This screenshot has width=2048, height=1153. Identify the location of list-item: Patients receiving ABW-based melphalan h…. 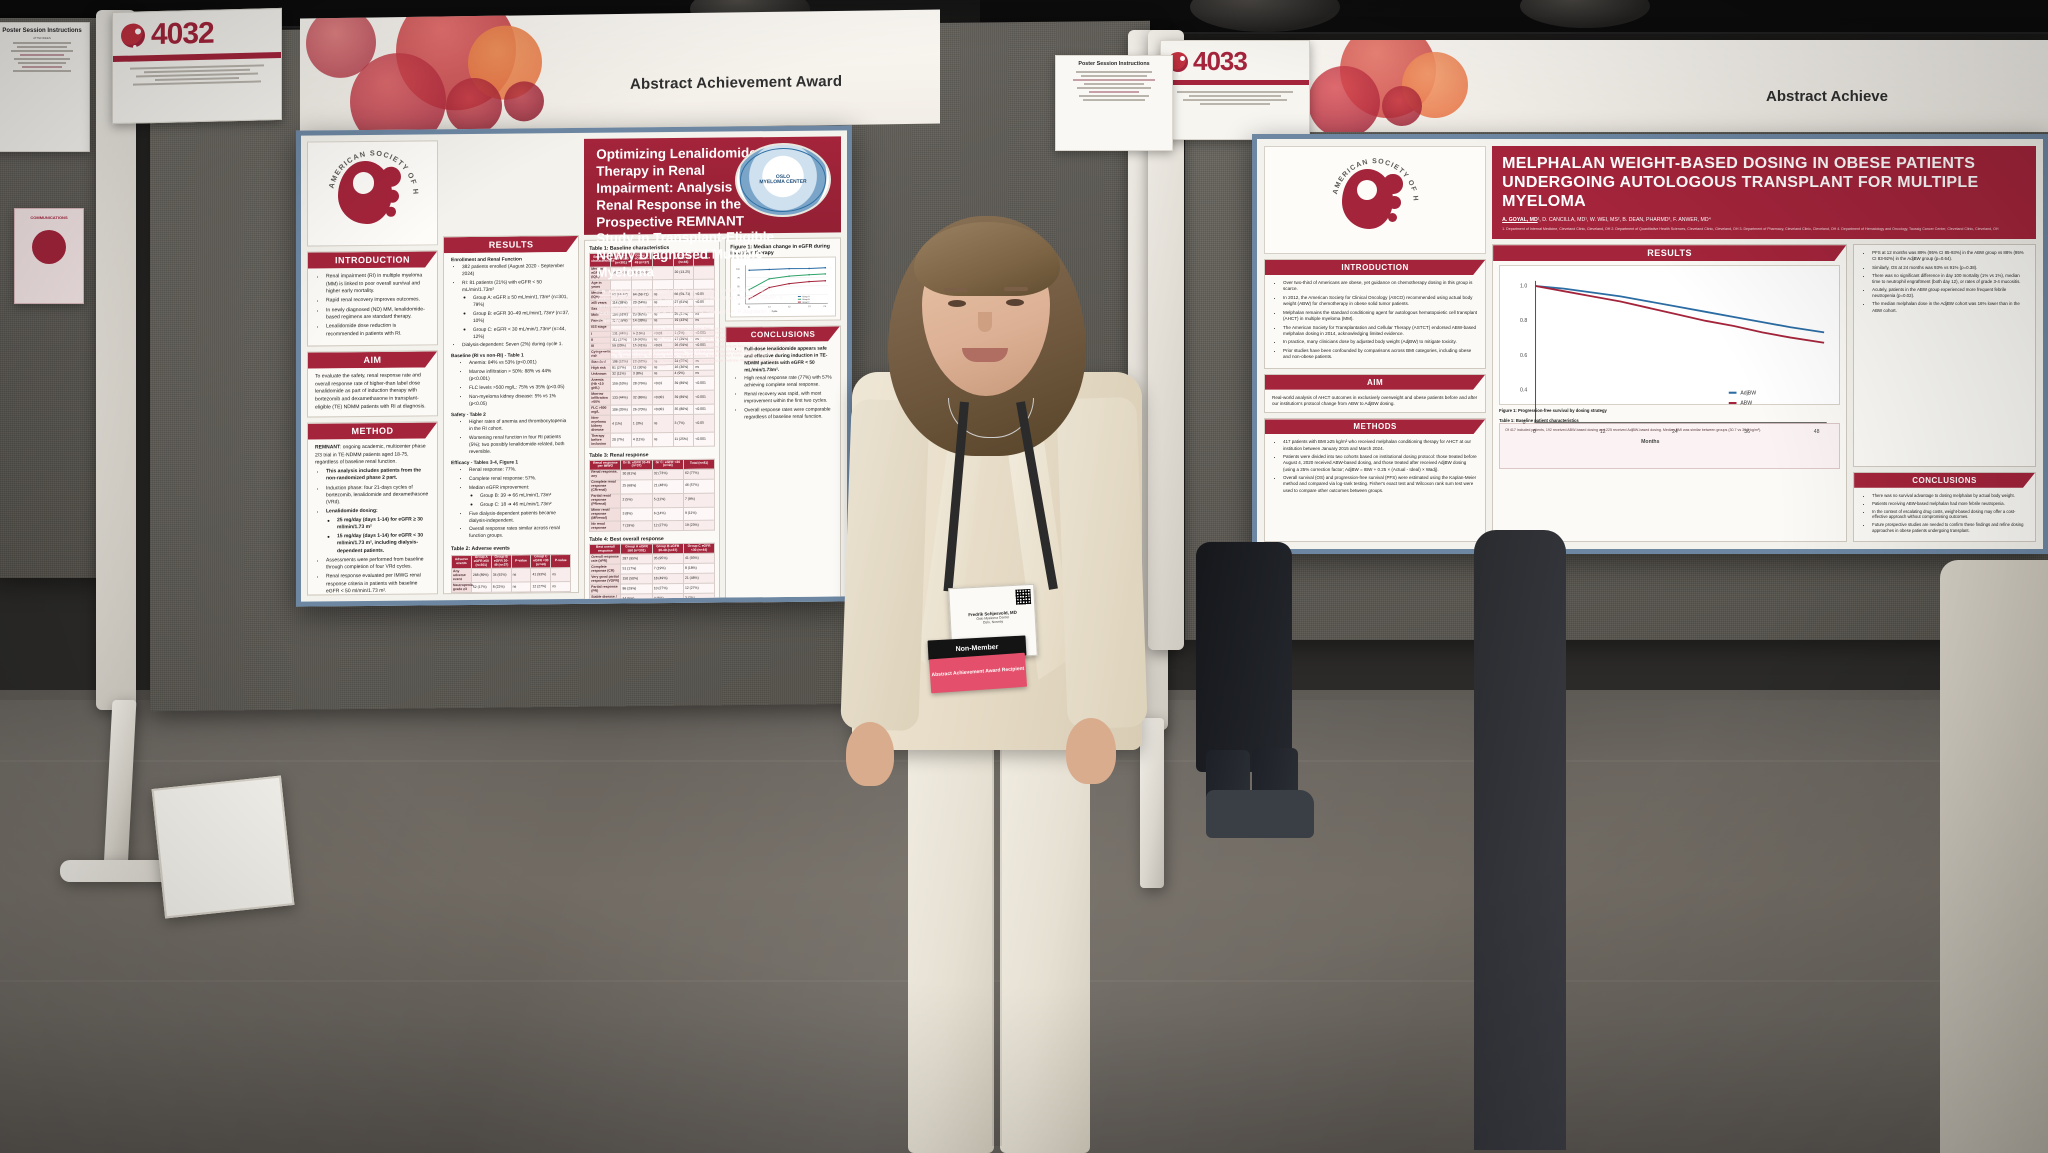
(1950, 504).